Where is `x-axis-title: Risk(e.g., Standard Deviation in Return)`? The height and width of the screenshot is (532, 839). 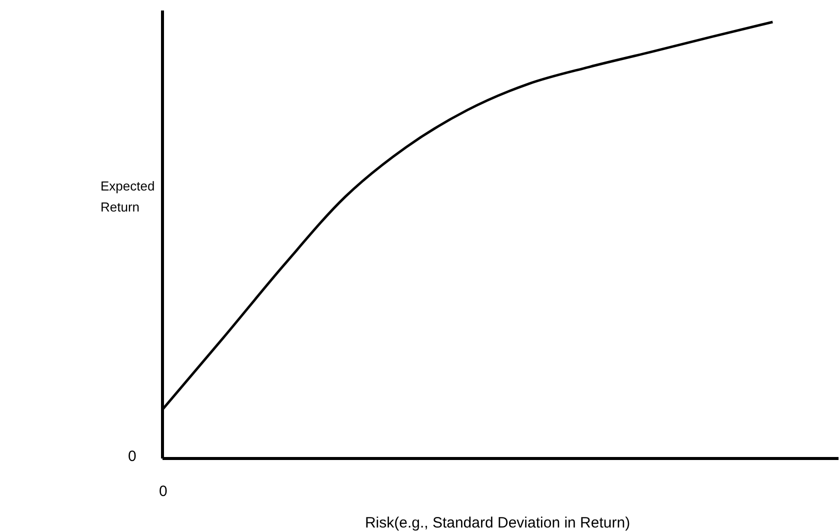 x-axis-title: Risk(e.g., Standard Deviation in Return) is located at coordinates (497, 523).